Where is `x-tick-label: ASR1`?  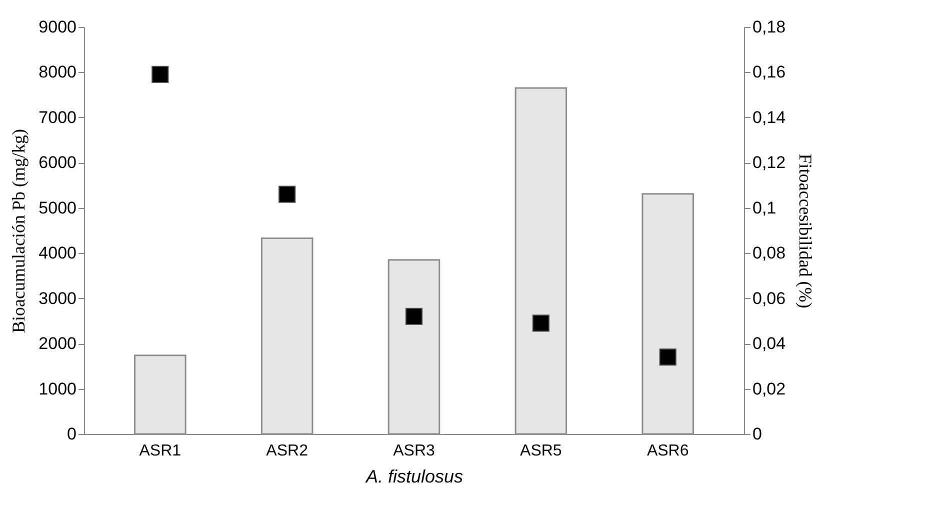 x-tick-label: ASR1 is located at coordinates (160, 451).